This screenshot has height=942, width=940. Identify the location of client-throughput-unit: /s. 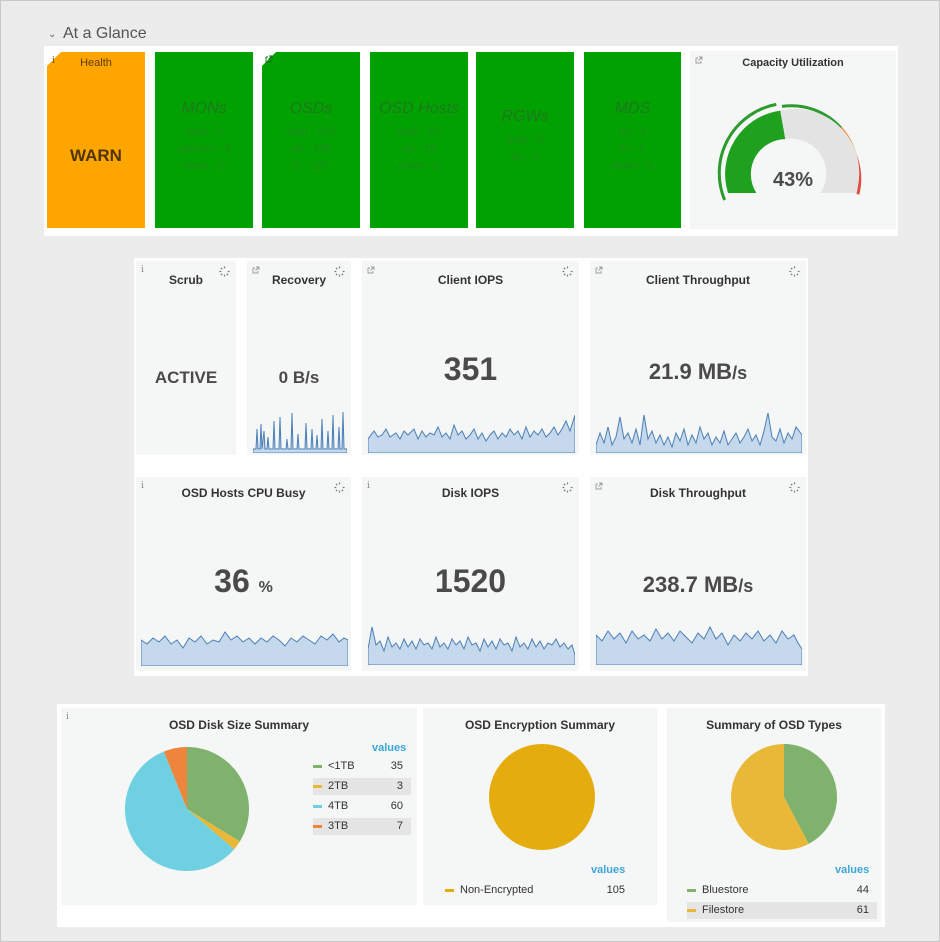
(740, 373).